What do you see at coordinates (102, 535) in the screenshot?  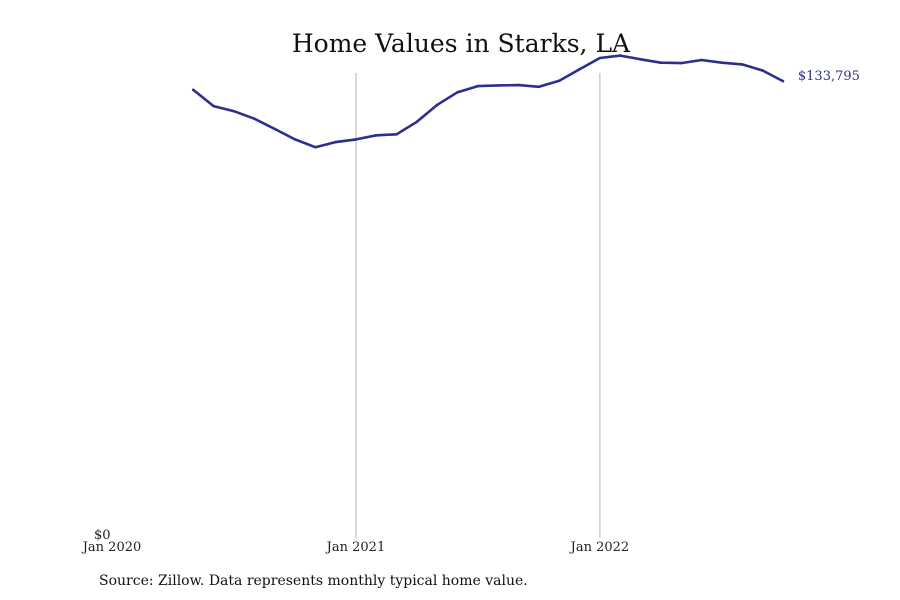 I see `y-tick-label: $0` at bounding box center [102, 535].